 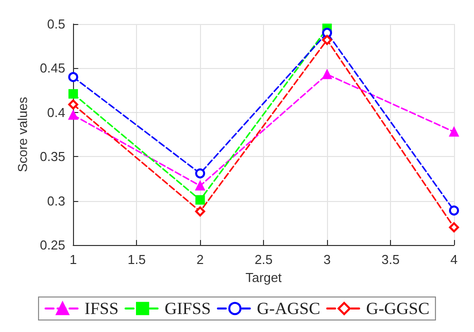 I want to click on legend-label: G-AGSC, so click(x=288, y=308).